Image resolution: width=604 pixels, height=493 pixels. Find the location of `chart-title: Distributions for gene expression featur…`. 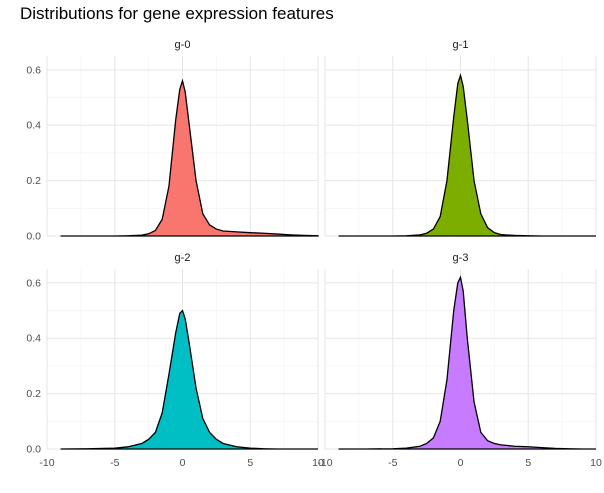

chart-title: Distributions for gene expression featur… is located at coordinates (177, 13).